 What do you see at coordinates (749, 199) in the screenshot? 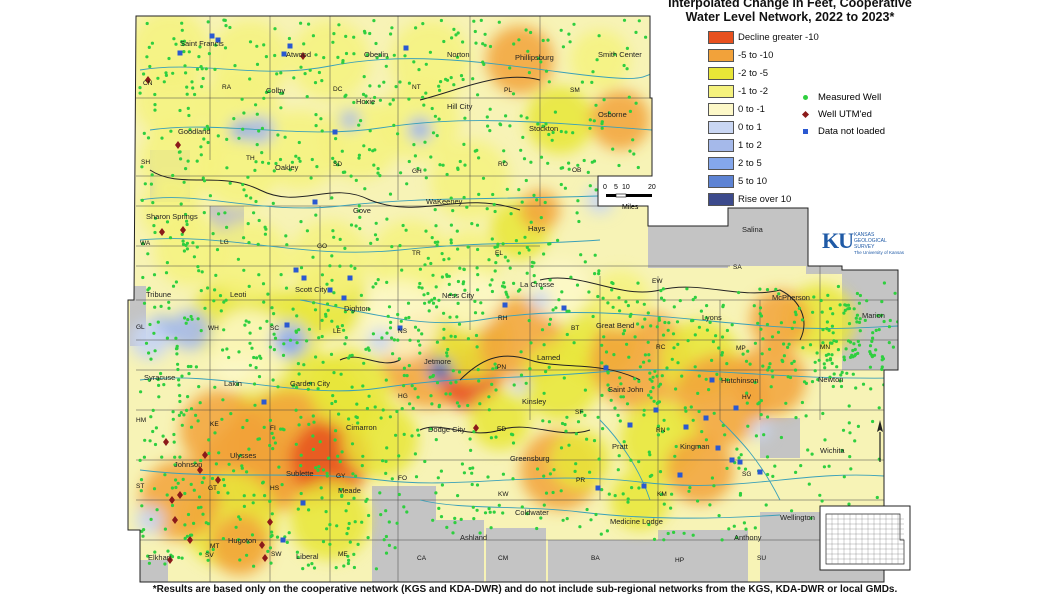
I see `legend-item: Rise over 10` at bounding box center [749, 199].